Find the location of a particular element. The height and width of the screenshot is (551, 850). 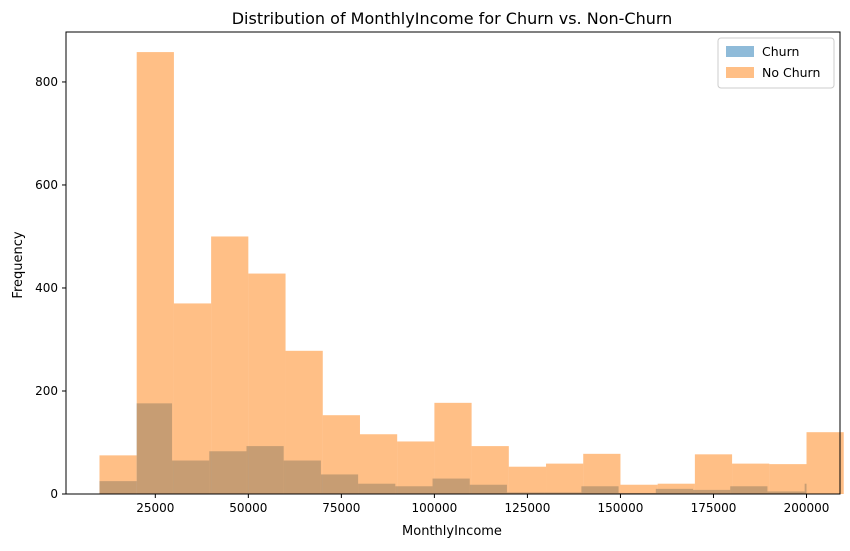

y-tick-label: 200 is located at coordinates (46, 391).